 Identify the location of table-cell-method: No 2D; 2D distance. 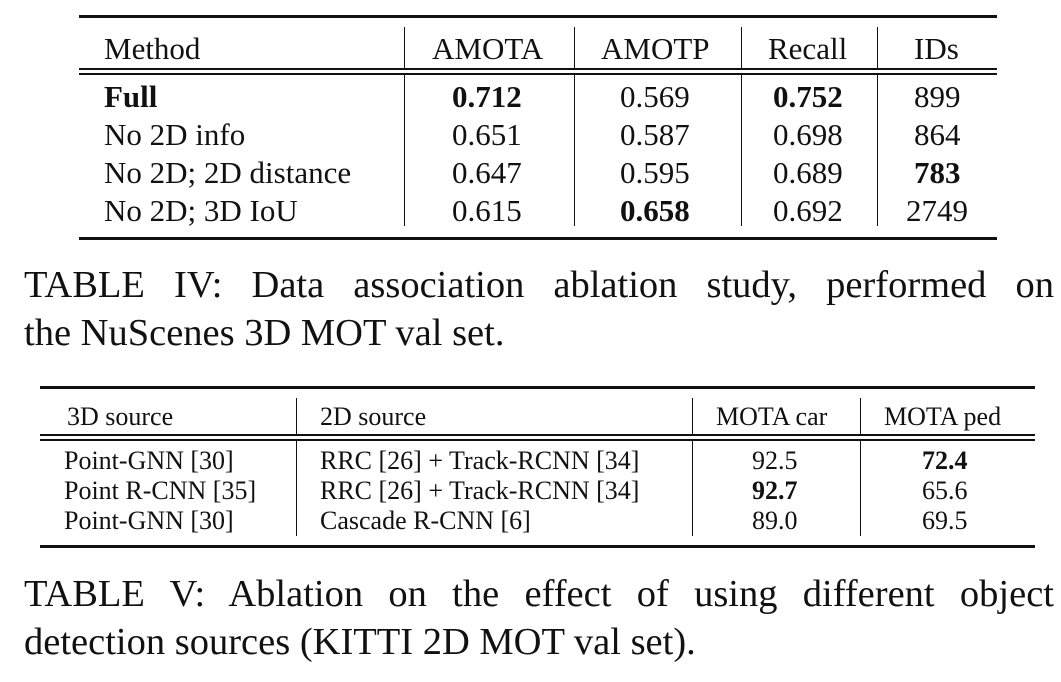
(228, 172).